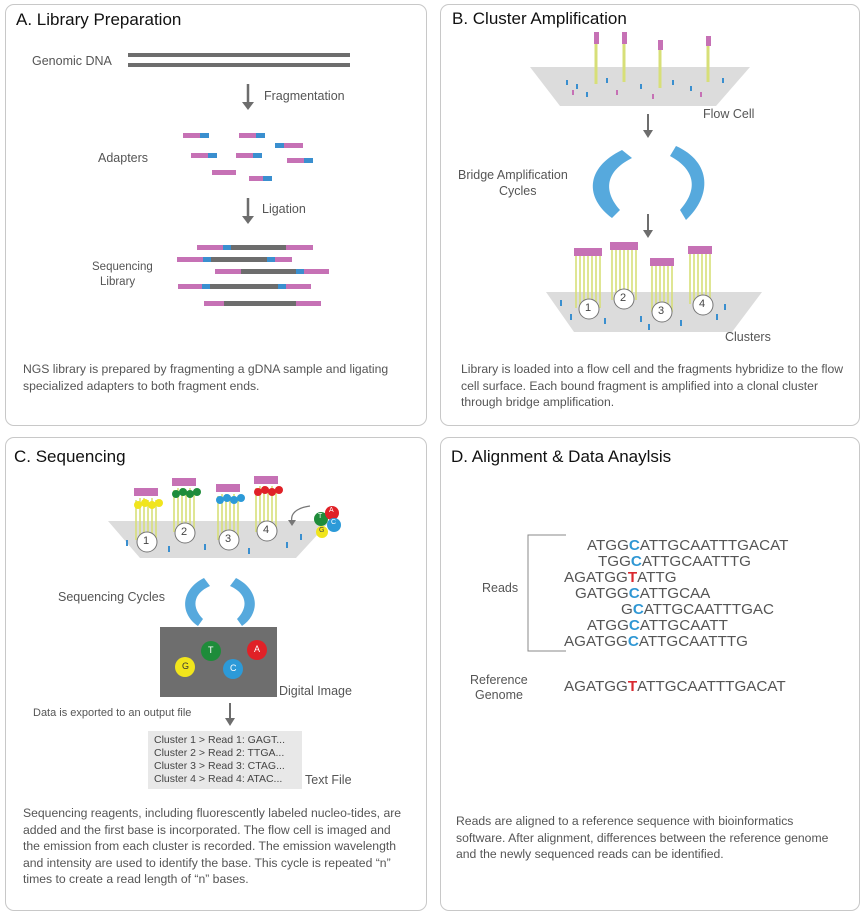 The image size is (864, 914). What do you see at coordinates (218, 662) in the screenshot?
I see `digital-image` at bounding box center [218, 662].